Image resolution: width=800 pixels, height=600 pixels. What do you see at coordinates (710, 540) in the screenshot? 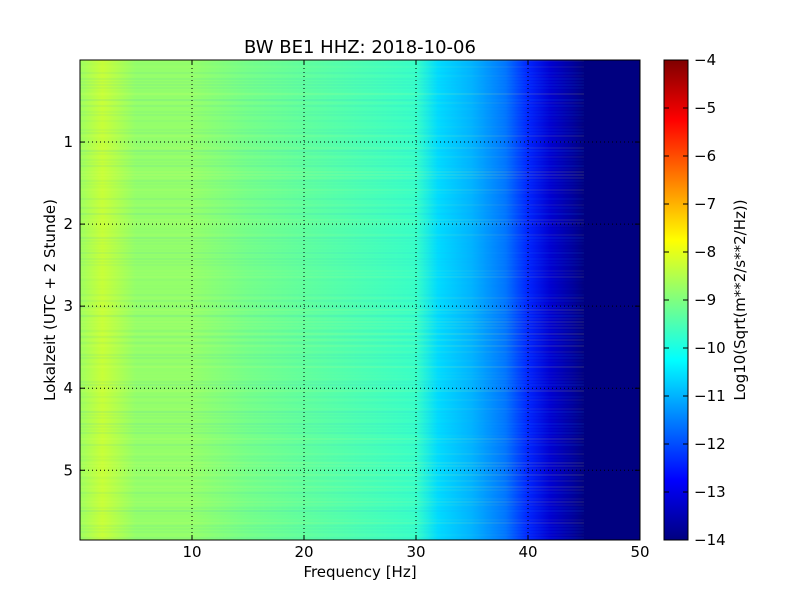
I see `colorbar-tick-label: −14` at bounding box center [710, 540].